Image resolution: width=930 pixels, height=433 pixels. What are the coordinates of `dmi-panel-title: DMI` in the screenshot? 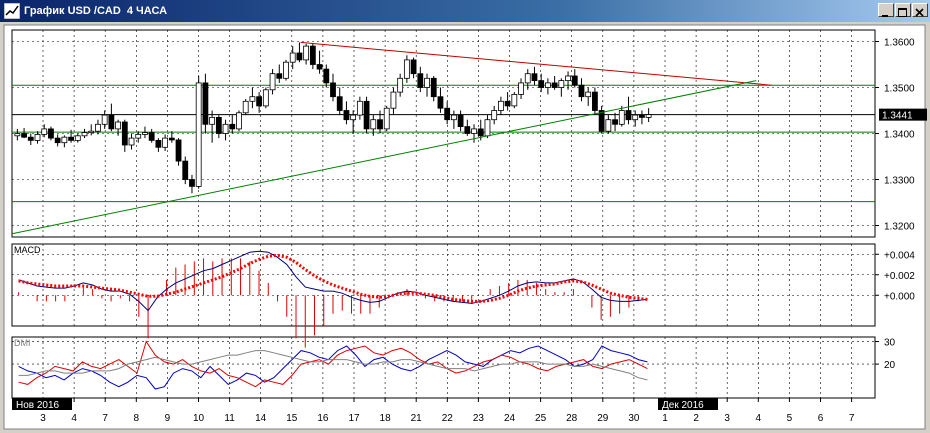 It's located at (22, 343).